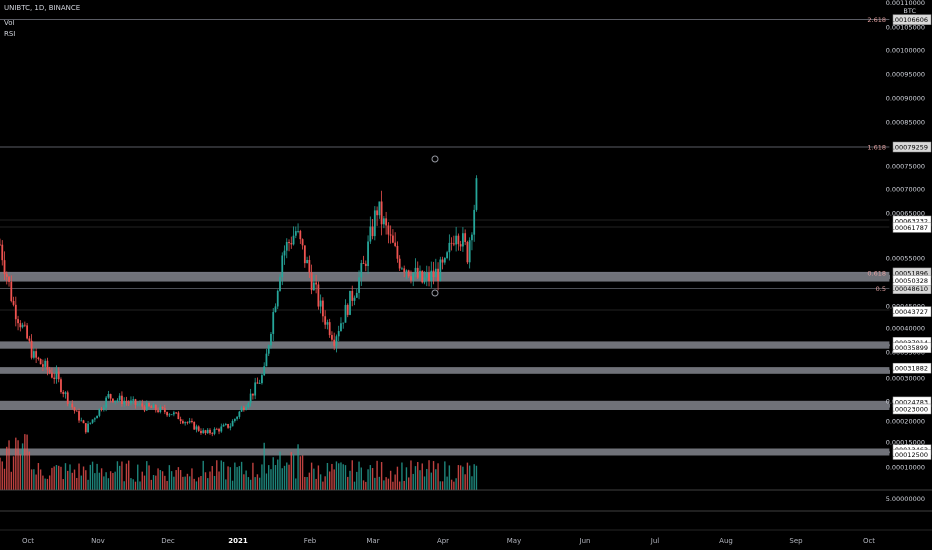  What do you see at coordinates (908, 289) in the screenshot?
I see `fib-price-tag: 0.00048610` at bounding box center [908, 289].